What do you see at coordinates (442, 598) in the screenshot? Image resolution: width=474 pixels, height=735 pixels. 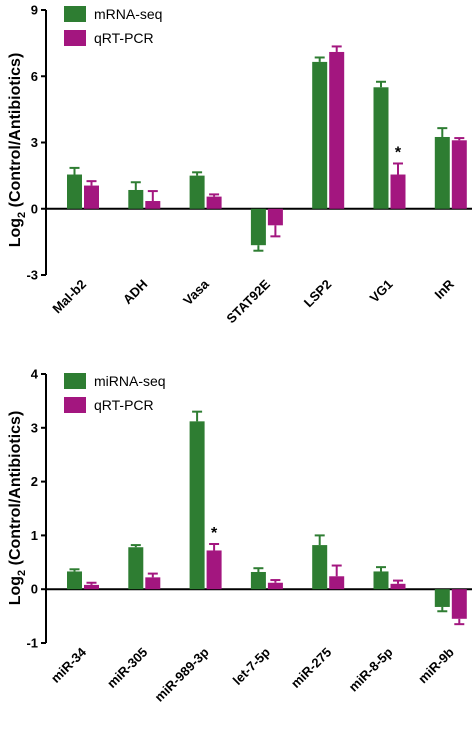 I see `bar-mirna-seq-mir-9b` at bounding box center [442, 598].